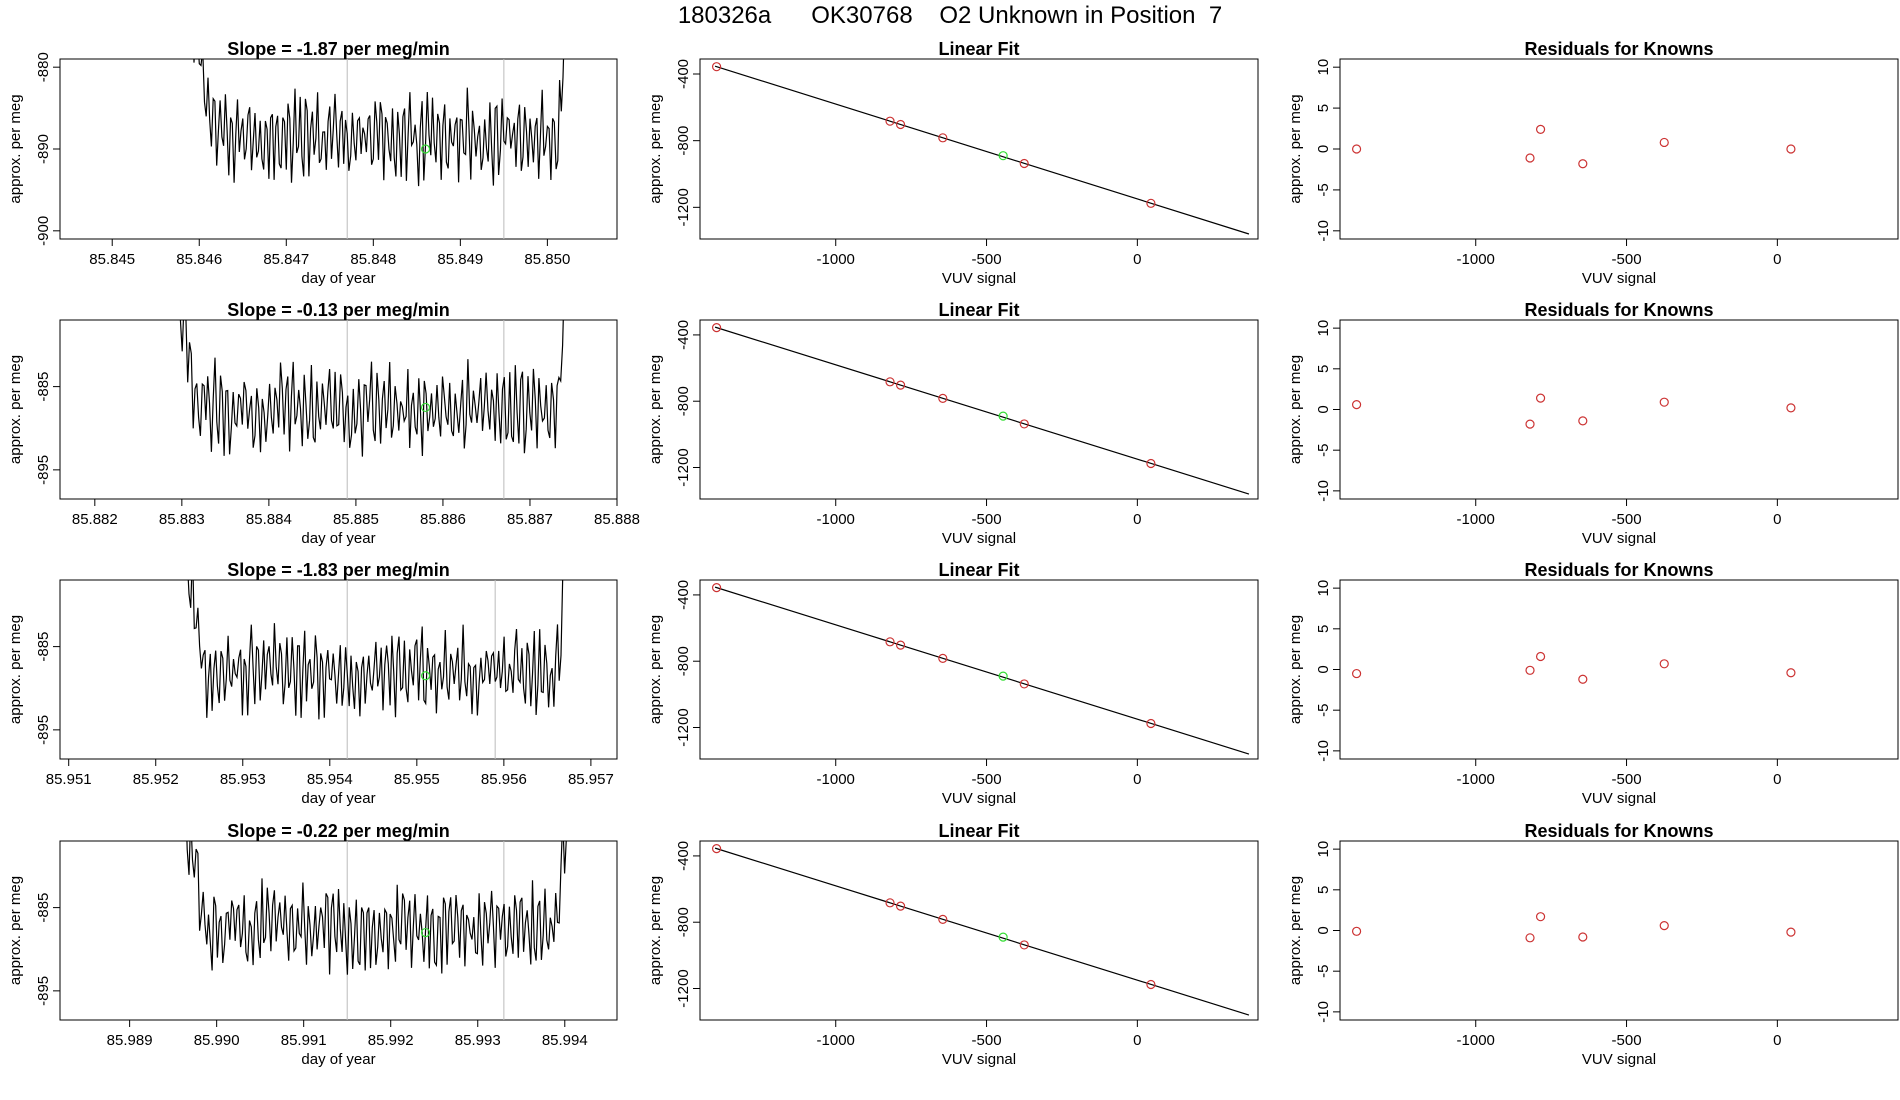  I want to click on chart-title: Slope = -0.22 per meg/min, so click(338, 831).